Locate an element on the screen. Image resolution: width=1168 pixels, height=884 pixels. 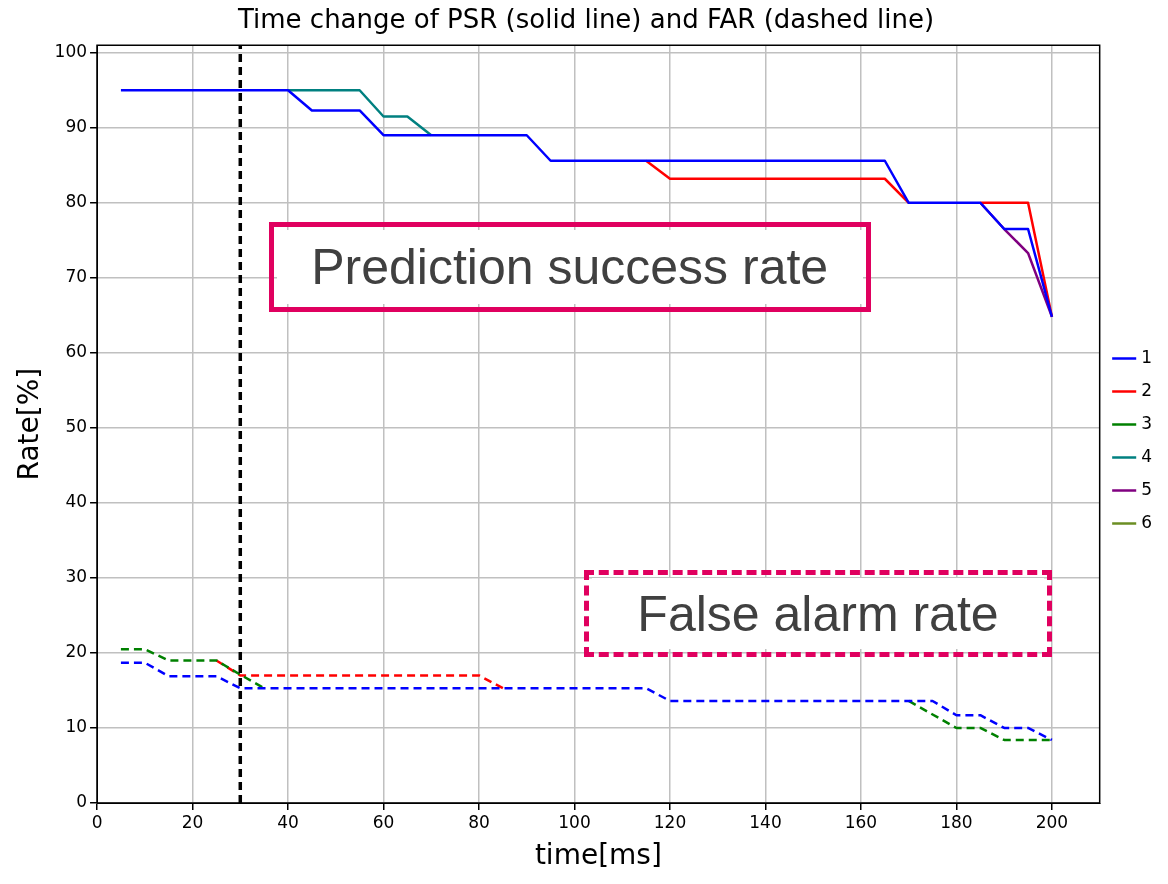
x-tick-label: 20 is located at coordinates (192, 821).